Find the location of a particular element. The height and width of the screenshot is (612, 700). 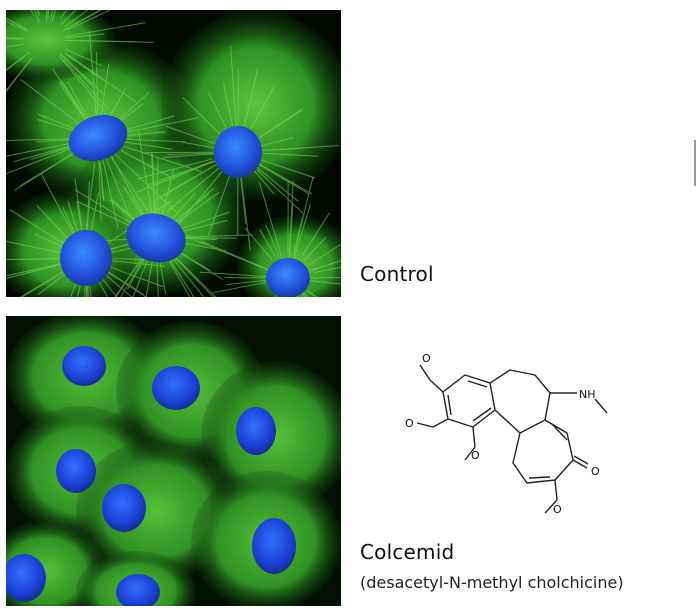

molecule-atom-nh: NH is located at coordinates (587, 394).